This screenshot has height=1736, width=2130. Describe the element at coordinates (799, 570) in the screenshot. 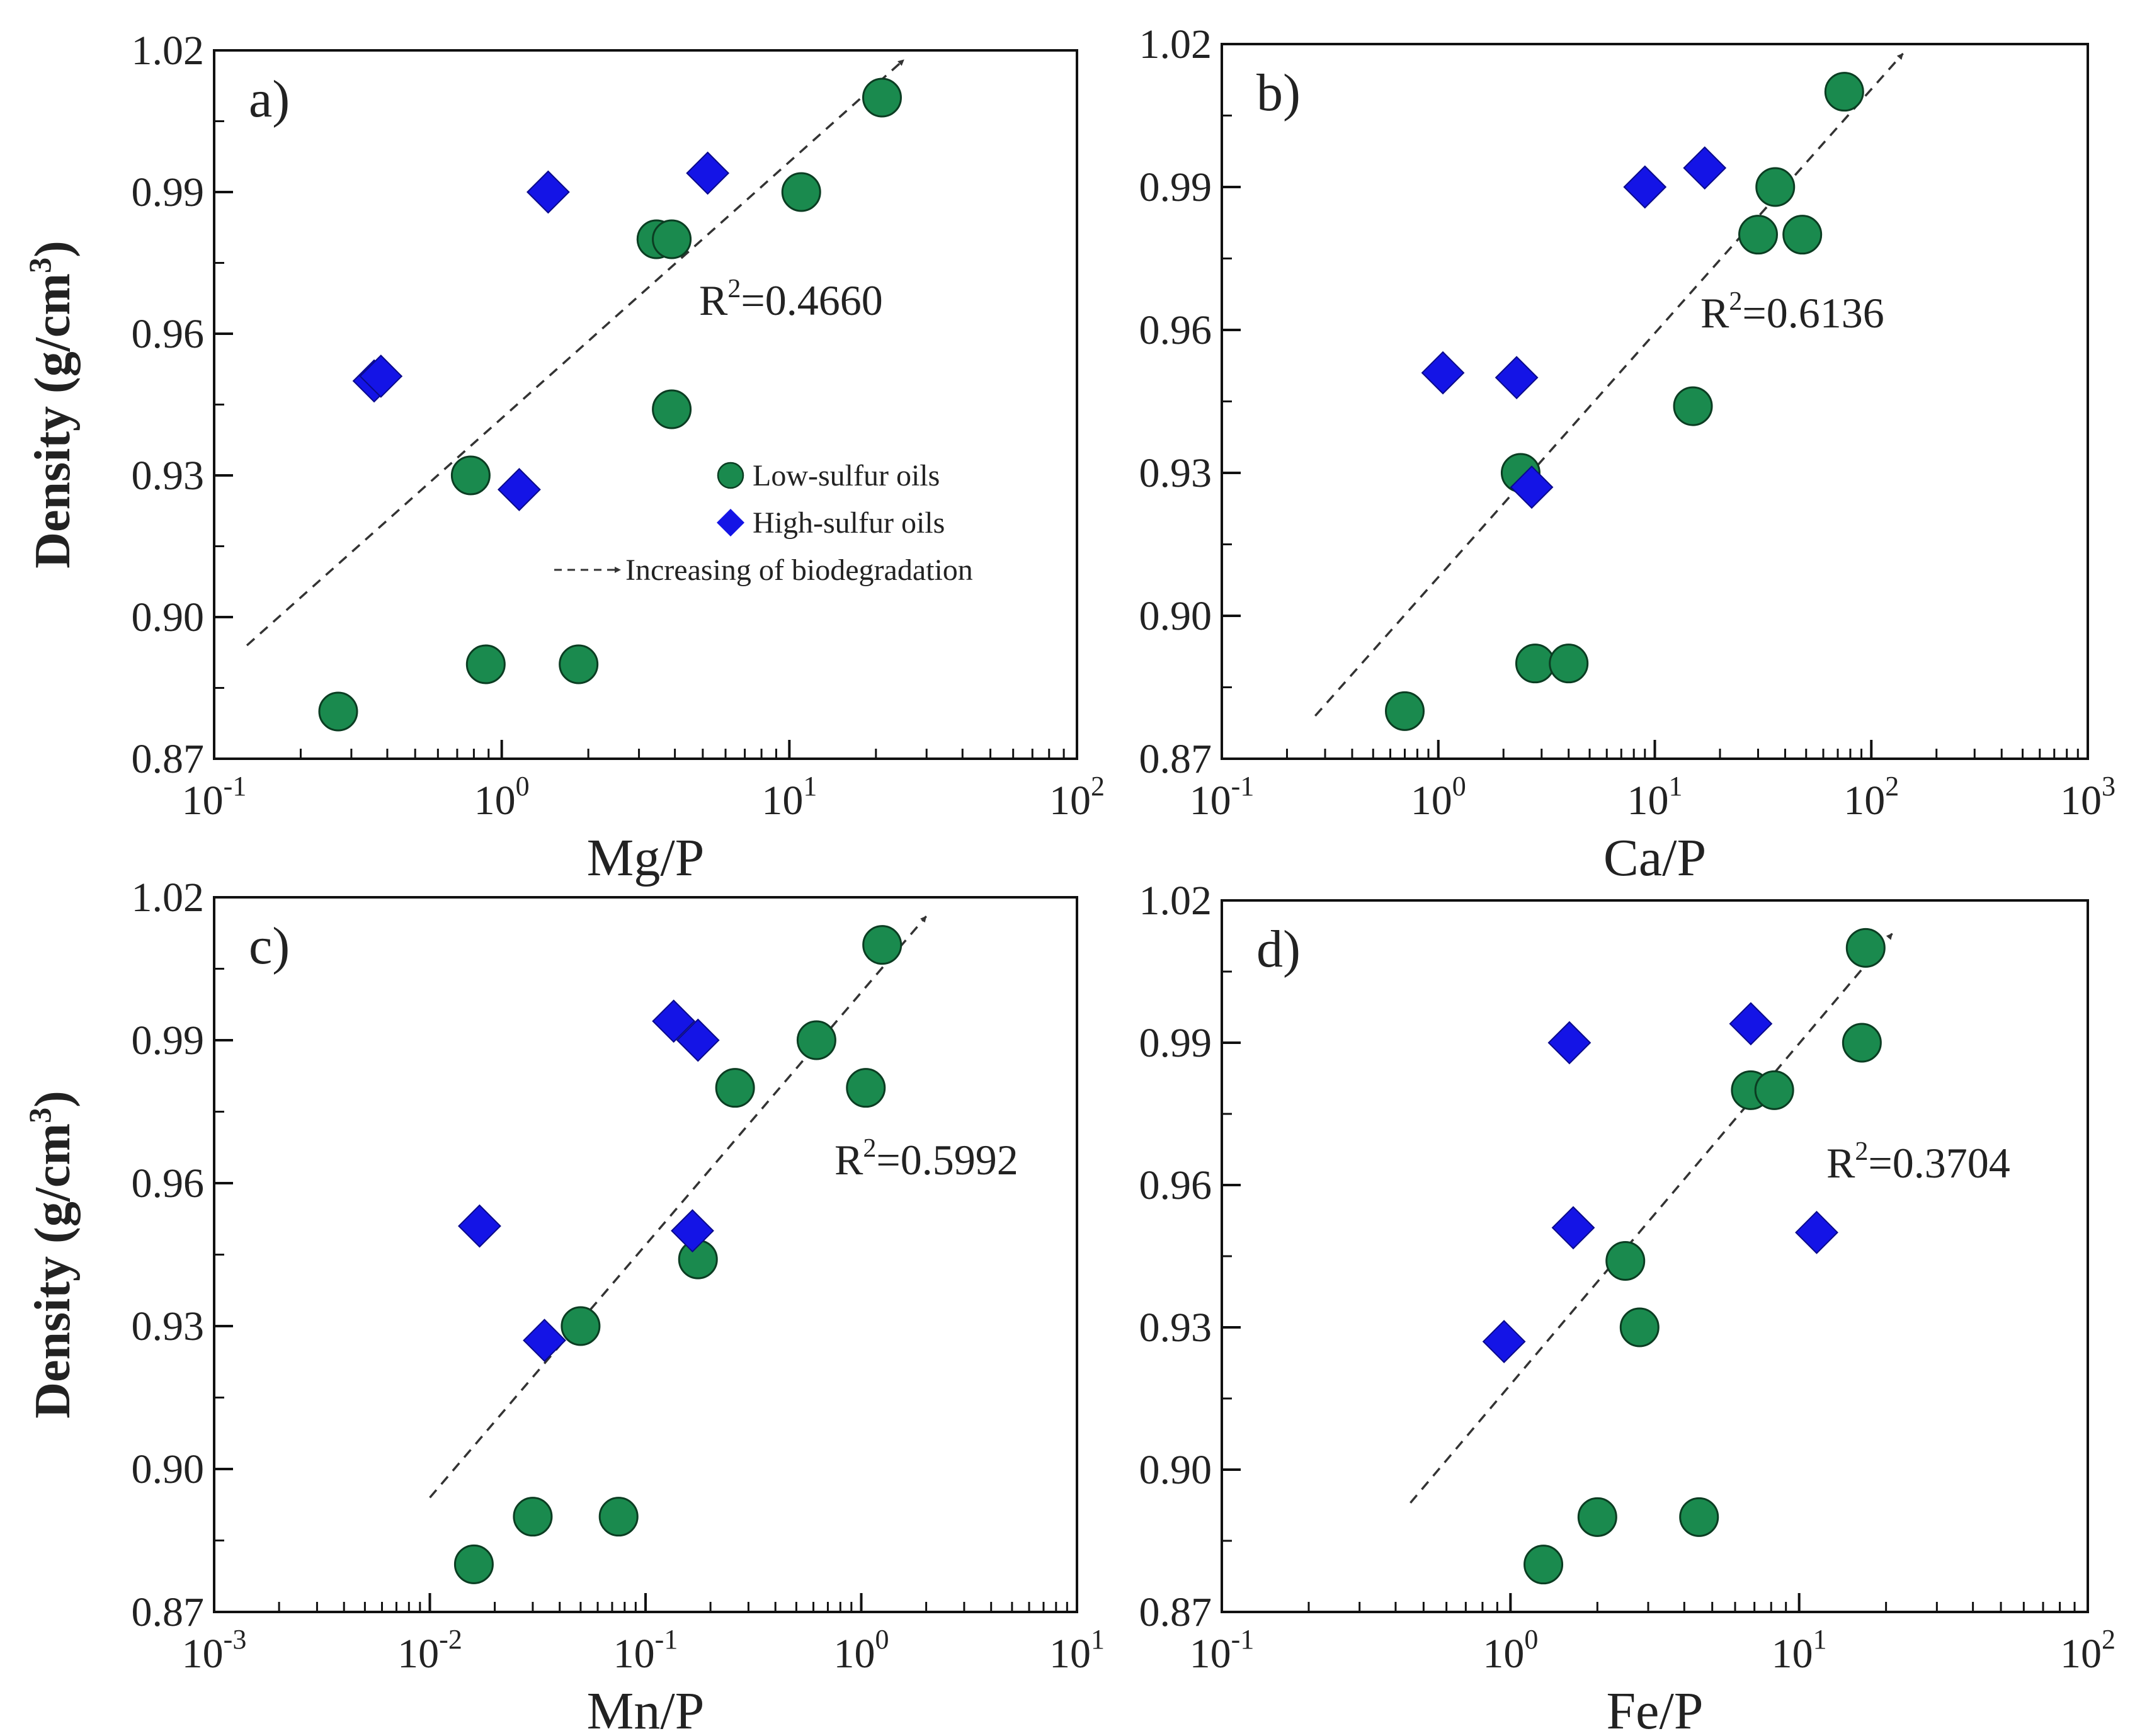

I see `legend-trend-label: Increasing of biodegradation` at that location.